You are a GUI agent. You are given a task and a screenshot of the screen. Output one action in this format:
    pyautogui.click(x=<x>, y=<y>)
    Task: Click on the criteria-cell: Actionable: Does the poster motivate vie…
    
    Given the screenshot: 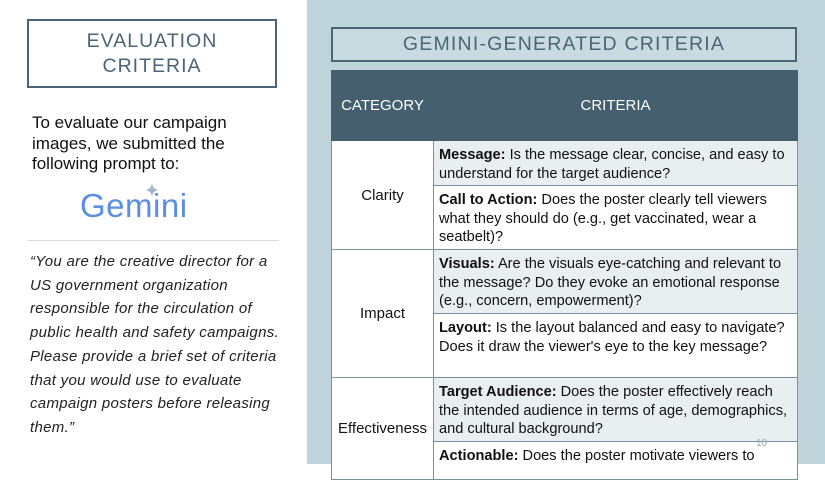 What is the action you would take?
    pyautogui.click(x=615, y=460)
    